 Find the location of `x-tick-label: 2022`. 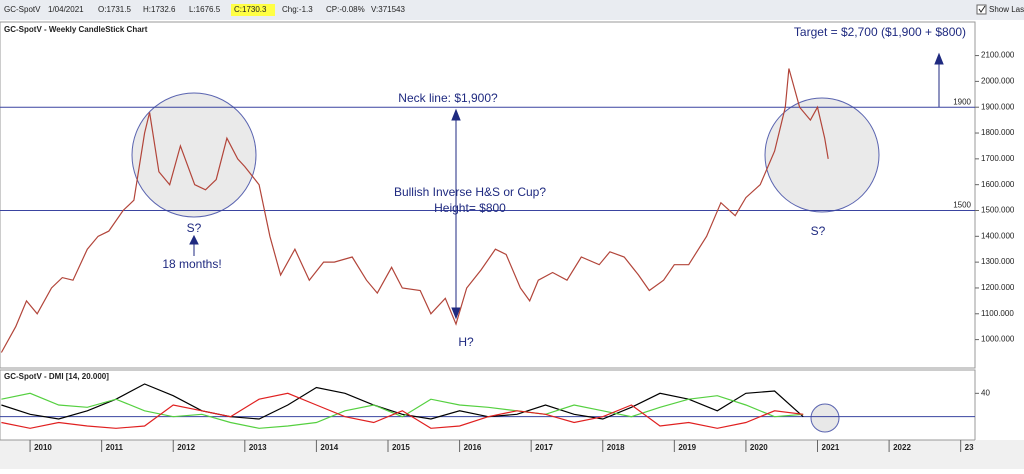

x-tick-label: 2022 is located at coordinates (902, 447).